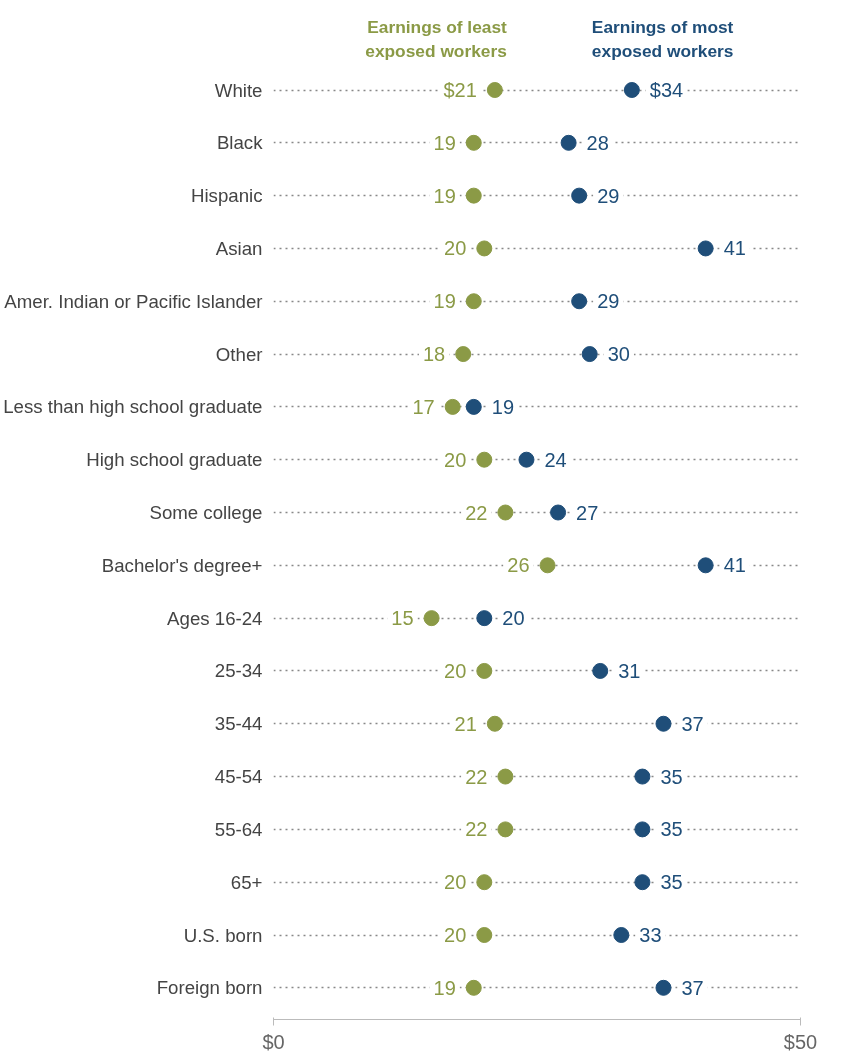 This screenshot has width=842, height=1059. What do you see at coordinates (215, 618) in the screenshot?
I see `y-tick-label: Ages 16-24` at bounding box center [215, 618].